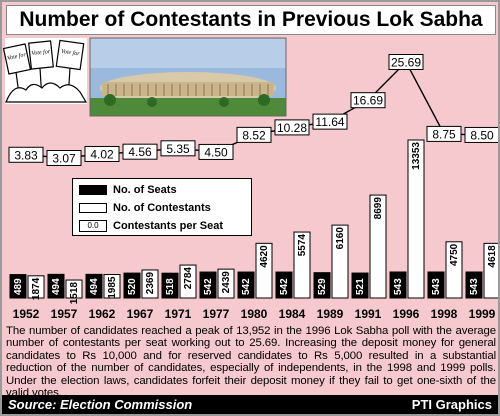 This screenshot has height=416, width=500. I want to click on contestants-value-label: 4618, so click(492, 256).